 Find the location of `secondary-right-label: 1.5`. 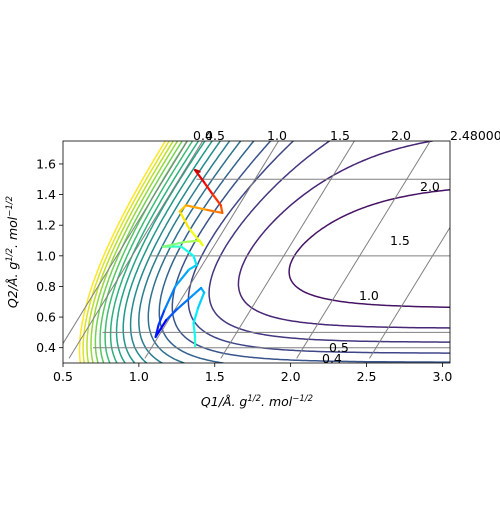

secondary-right-label: 1.5 is located at coordinates (400, 240).